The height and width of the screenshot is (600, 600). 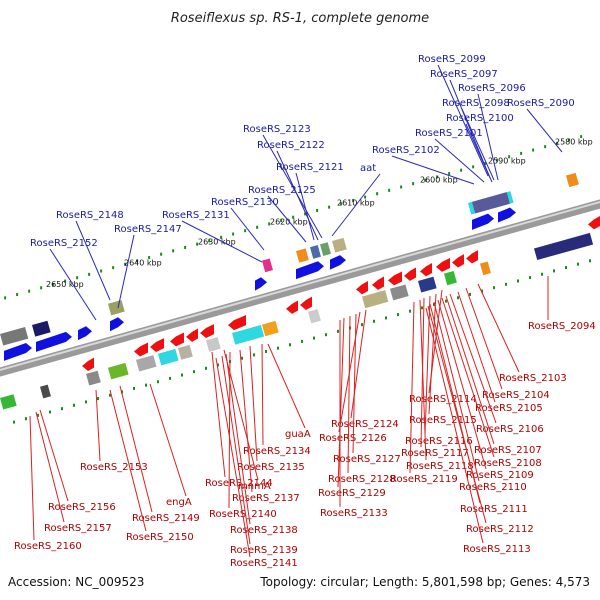 I want to click on reverse-gene-label: RoseRS_2114, so click(x=443, y=399).